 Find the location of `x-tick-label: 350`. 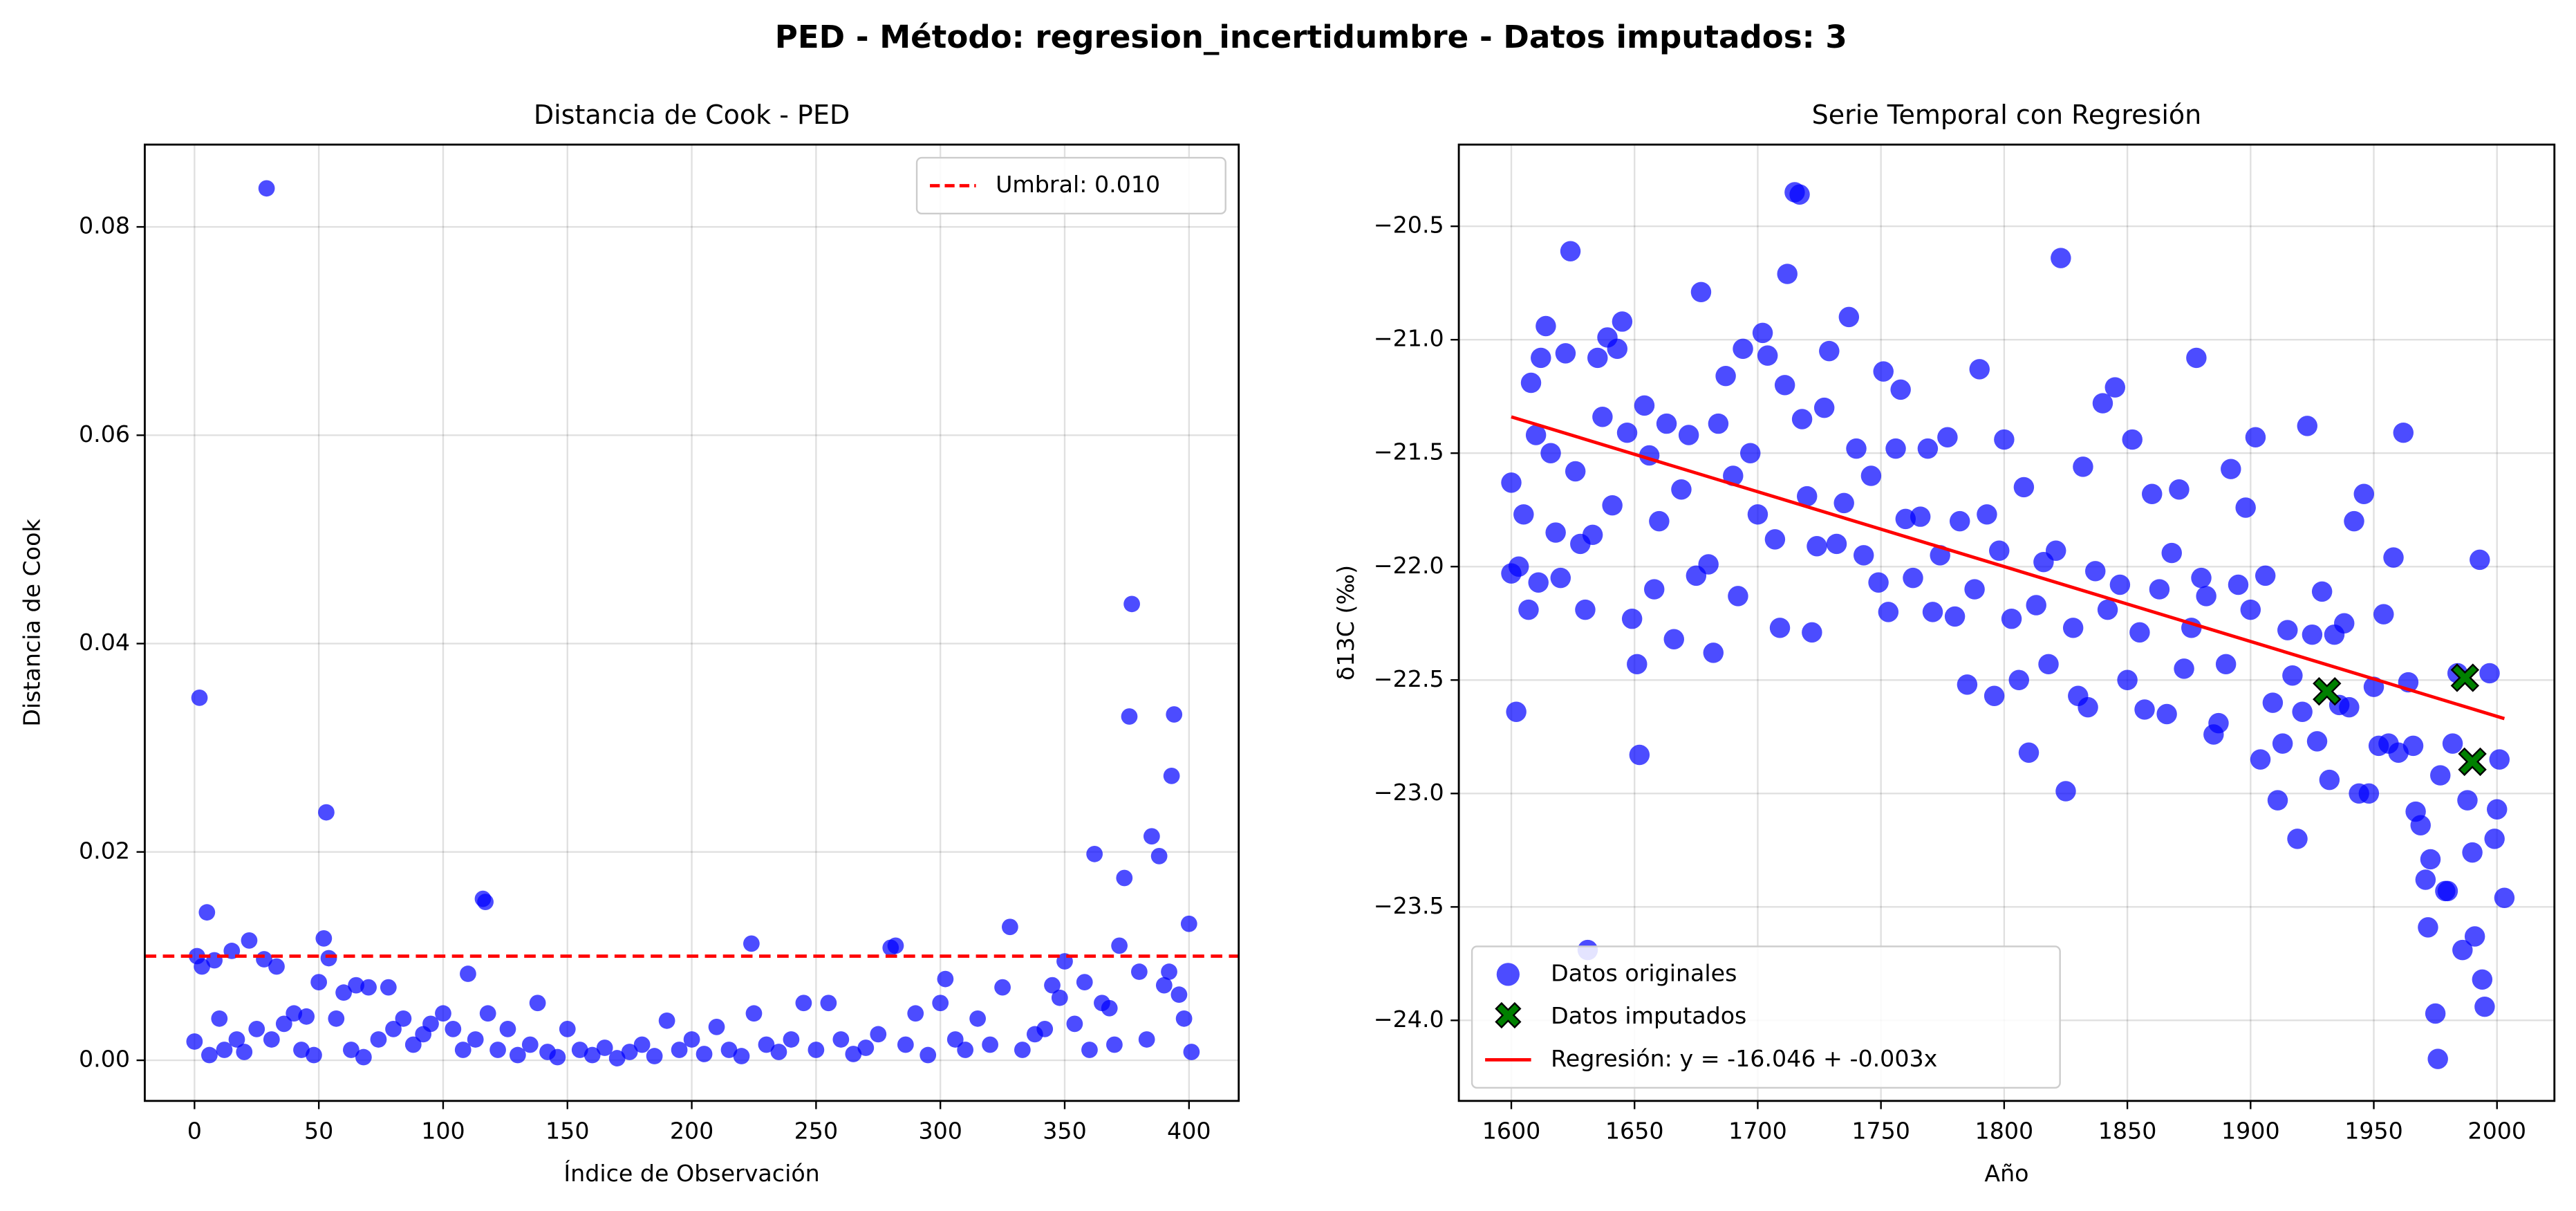

x-tick-label: 350 is located at coordinates (1064, 1130).